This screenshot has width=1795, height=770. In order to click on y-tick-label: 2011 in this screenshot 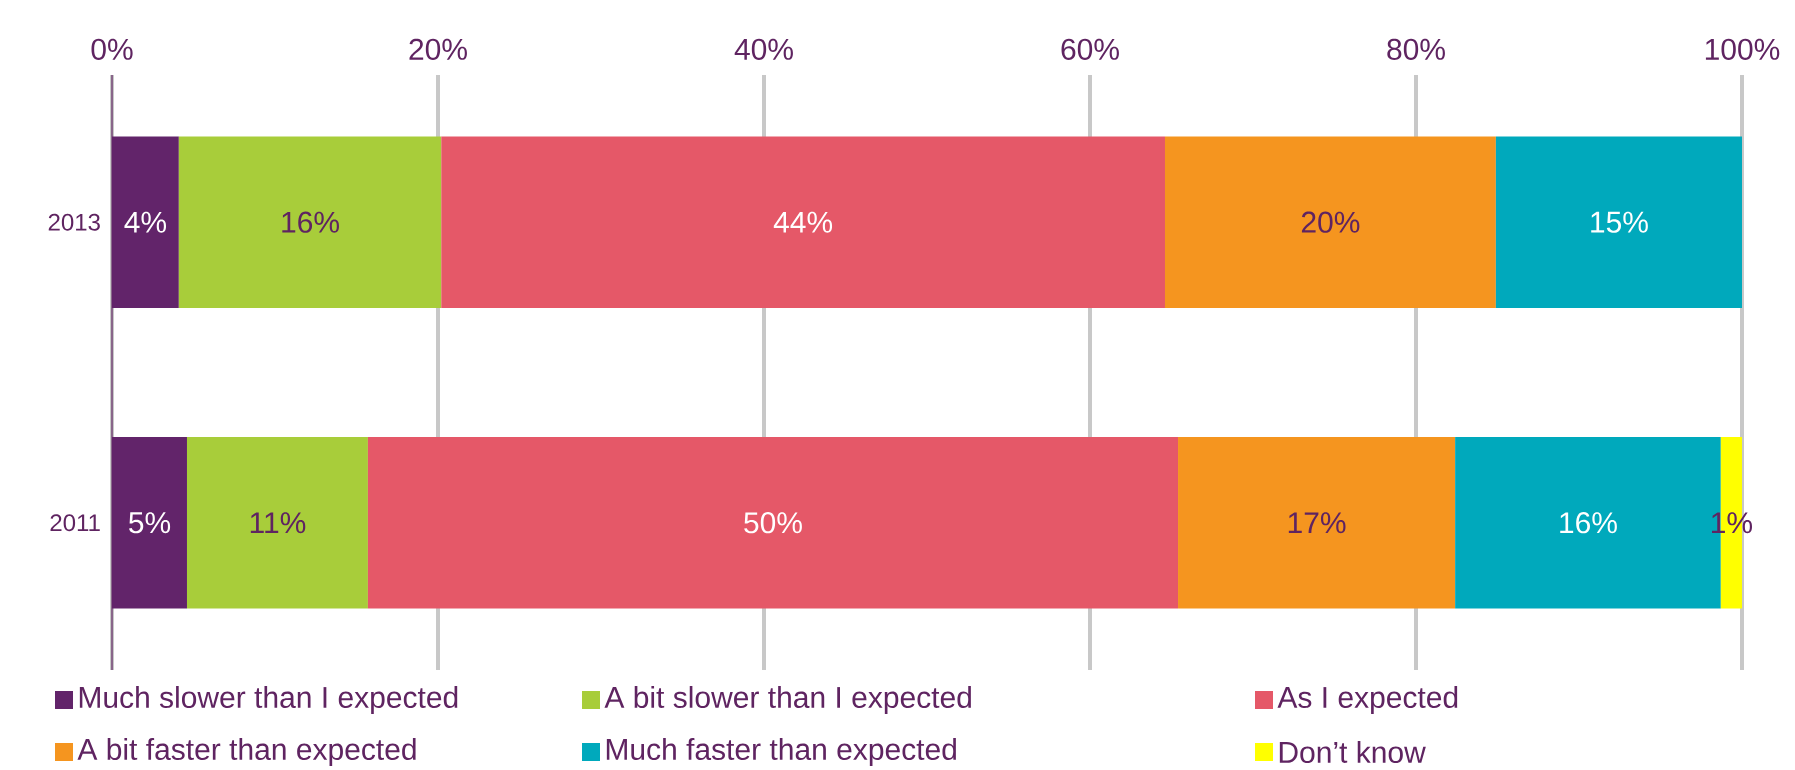, I will do `click(75, 523)`.